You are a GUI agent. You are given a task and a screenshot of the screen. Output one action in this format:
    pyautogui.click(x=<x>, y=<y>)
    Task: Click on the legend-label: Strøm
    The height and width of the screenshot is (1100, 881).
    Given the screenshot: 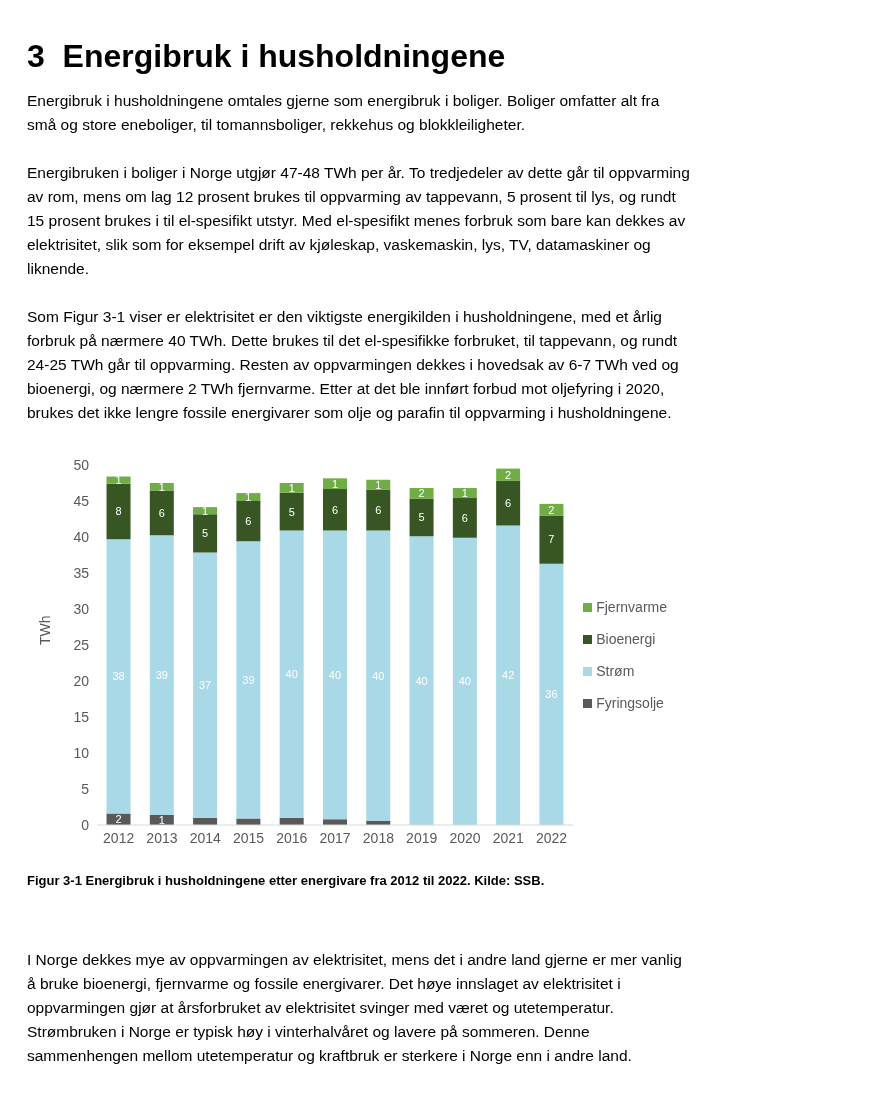 What is the action you would take?
    pyautogui.click(x=615, y=671)
    